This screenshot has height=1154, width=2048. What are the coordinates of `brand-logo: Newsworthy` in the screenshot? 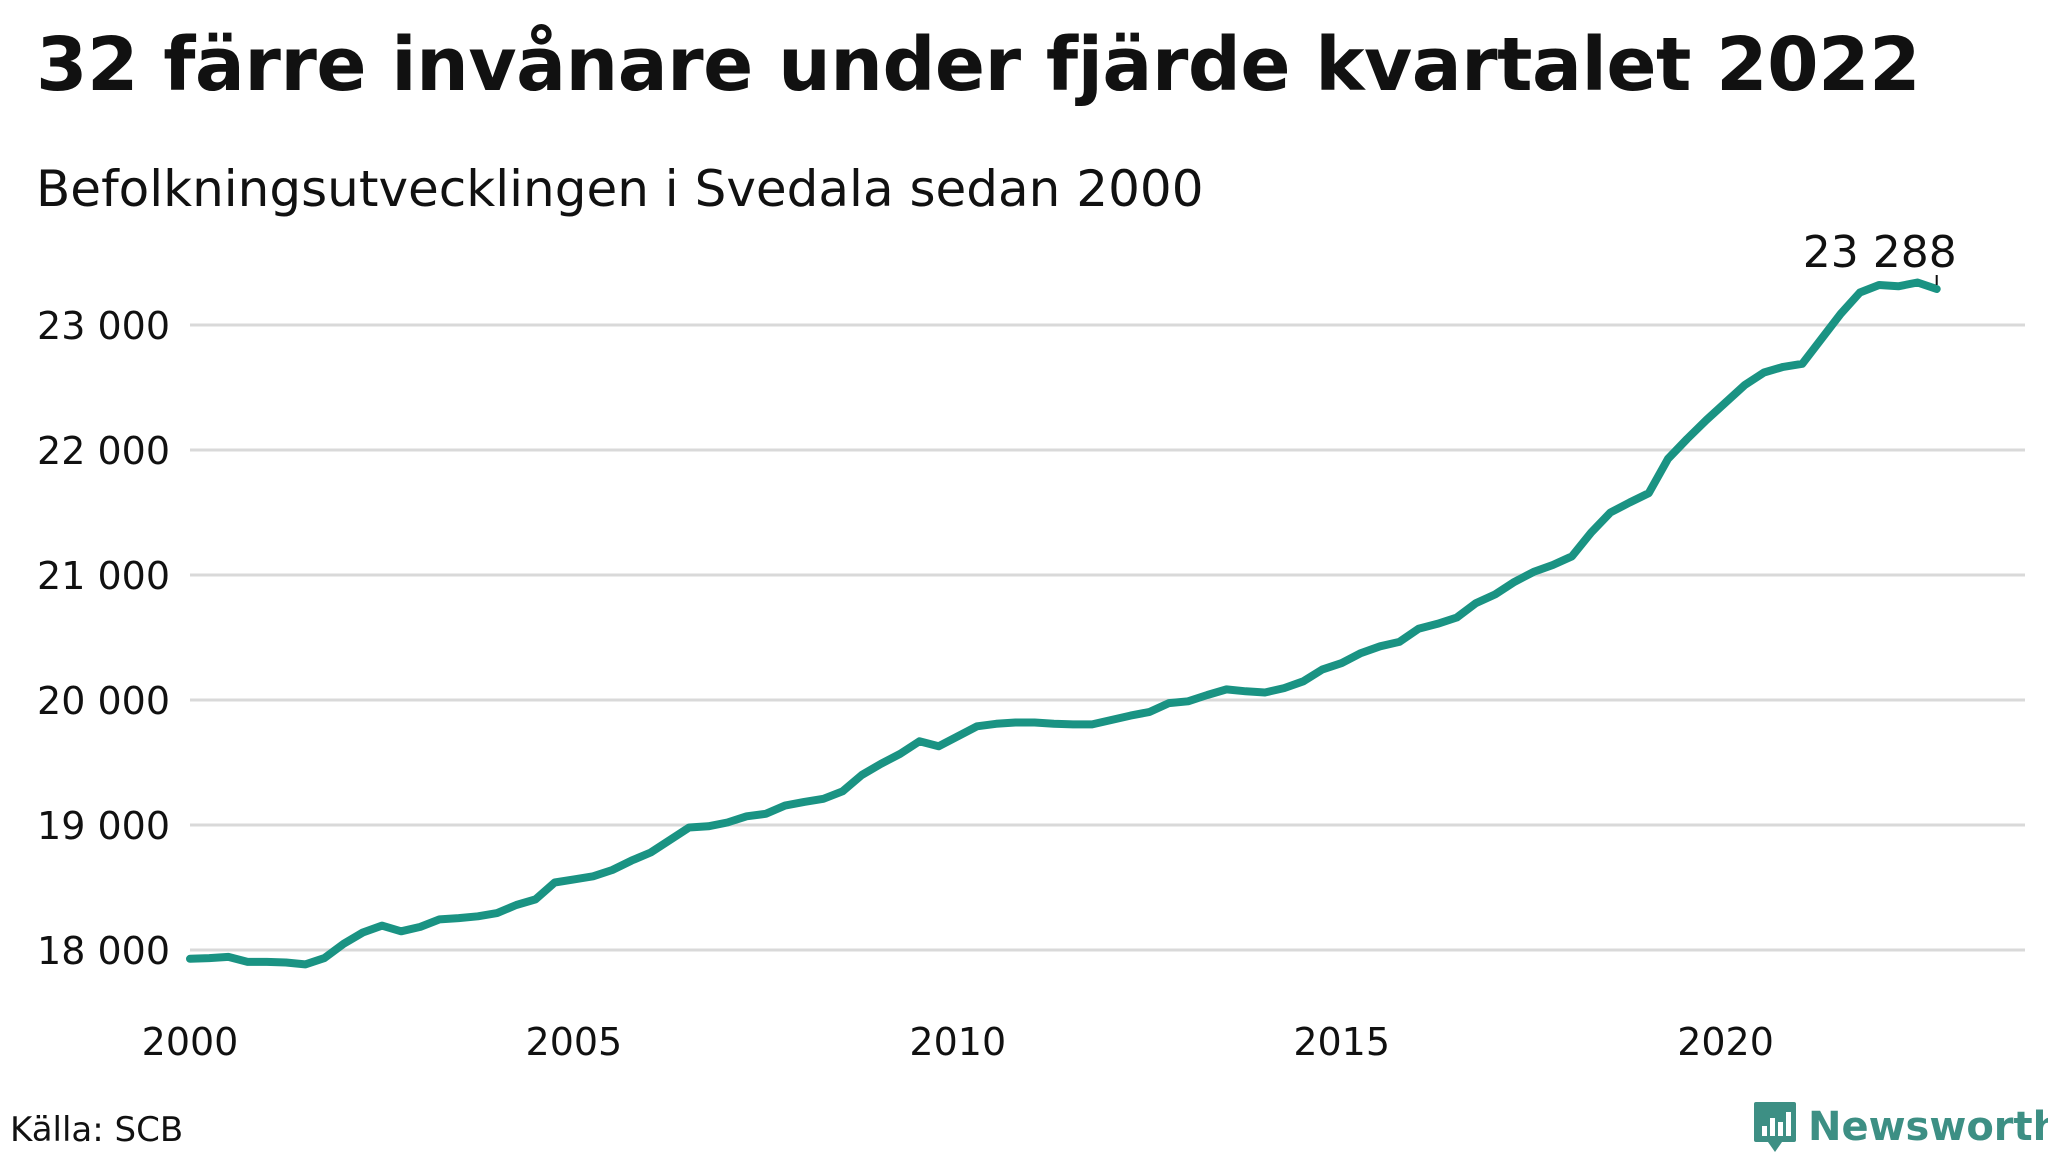 It's located at (1900, 1127).